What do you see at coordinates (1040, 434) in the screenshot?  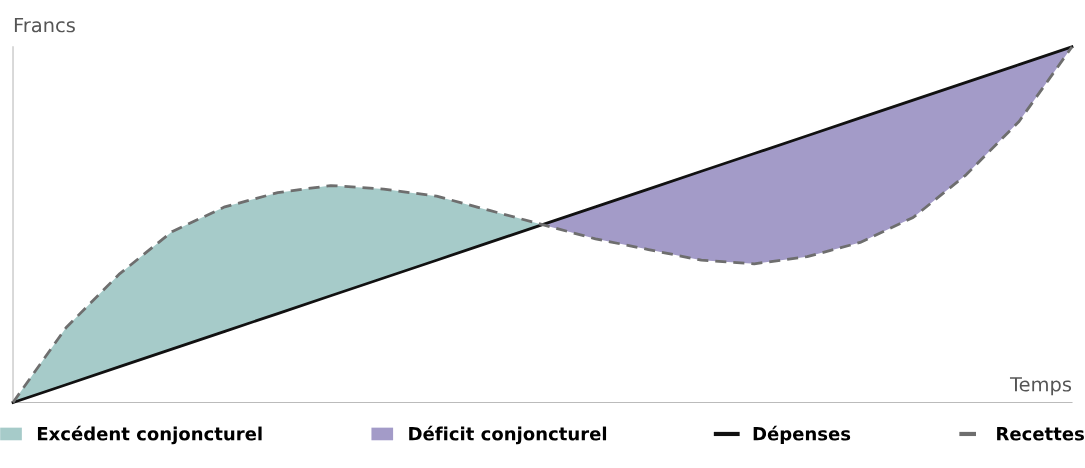 I see `legend-label: Recettes` at bounding box center [1040, 434].